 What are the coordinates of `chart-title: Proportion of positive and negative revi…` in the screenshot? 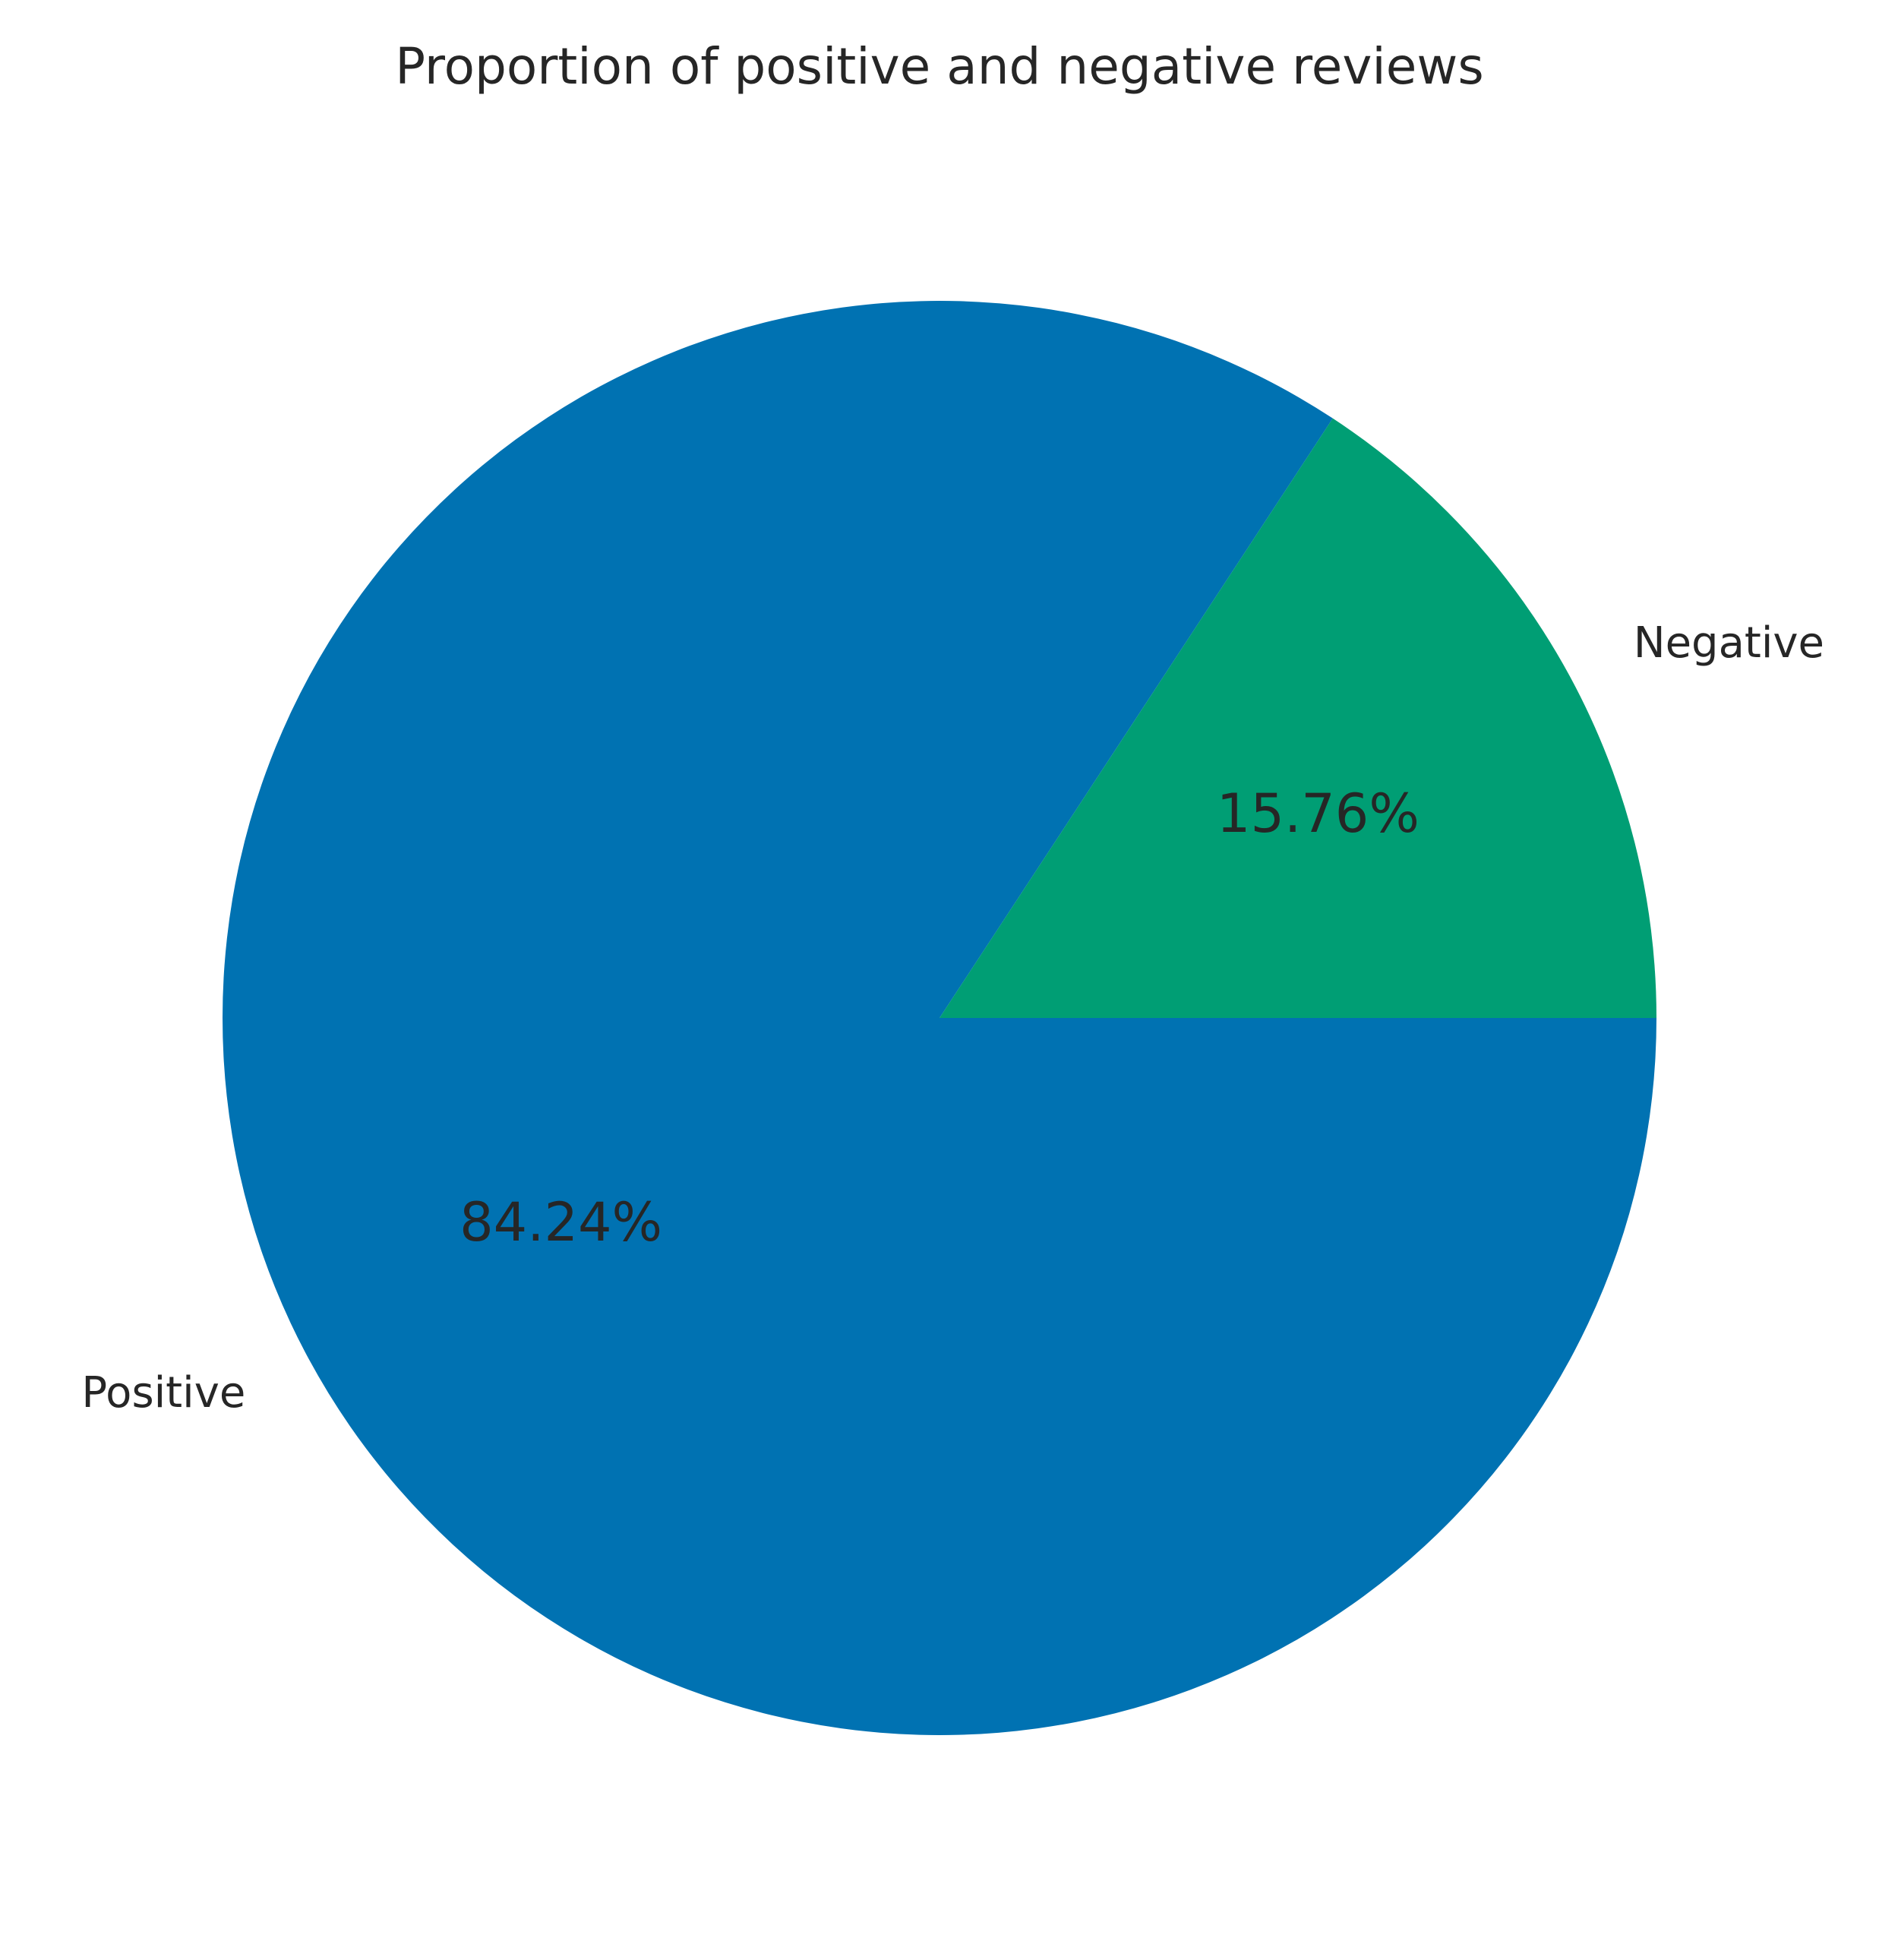 It's located at (939, 66).